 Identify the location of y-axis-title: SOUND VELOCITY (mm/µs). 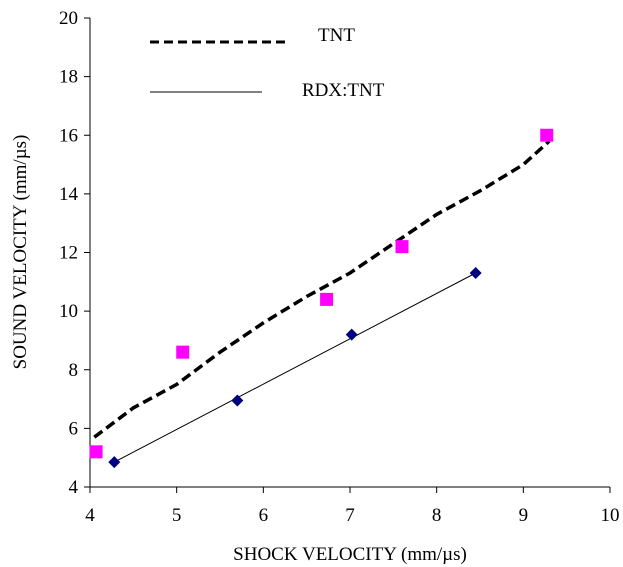
(20, 252).